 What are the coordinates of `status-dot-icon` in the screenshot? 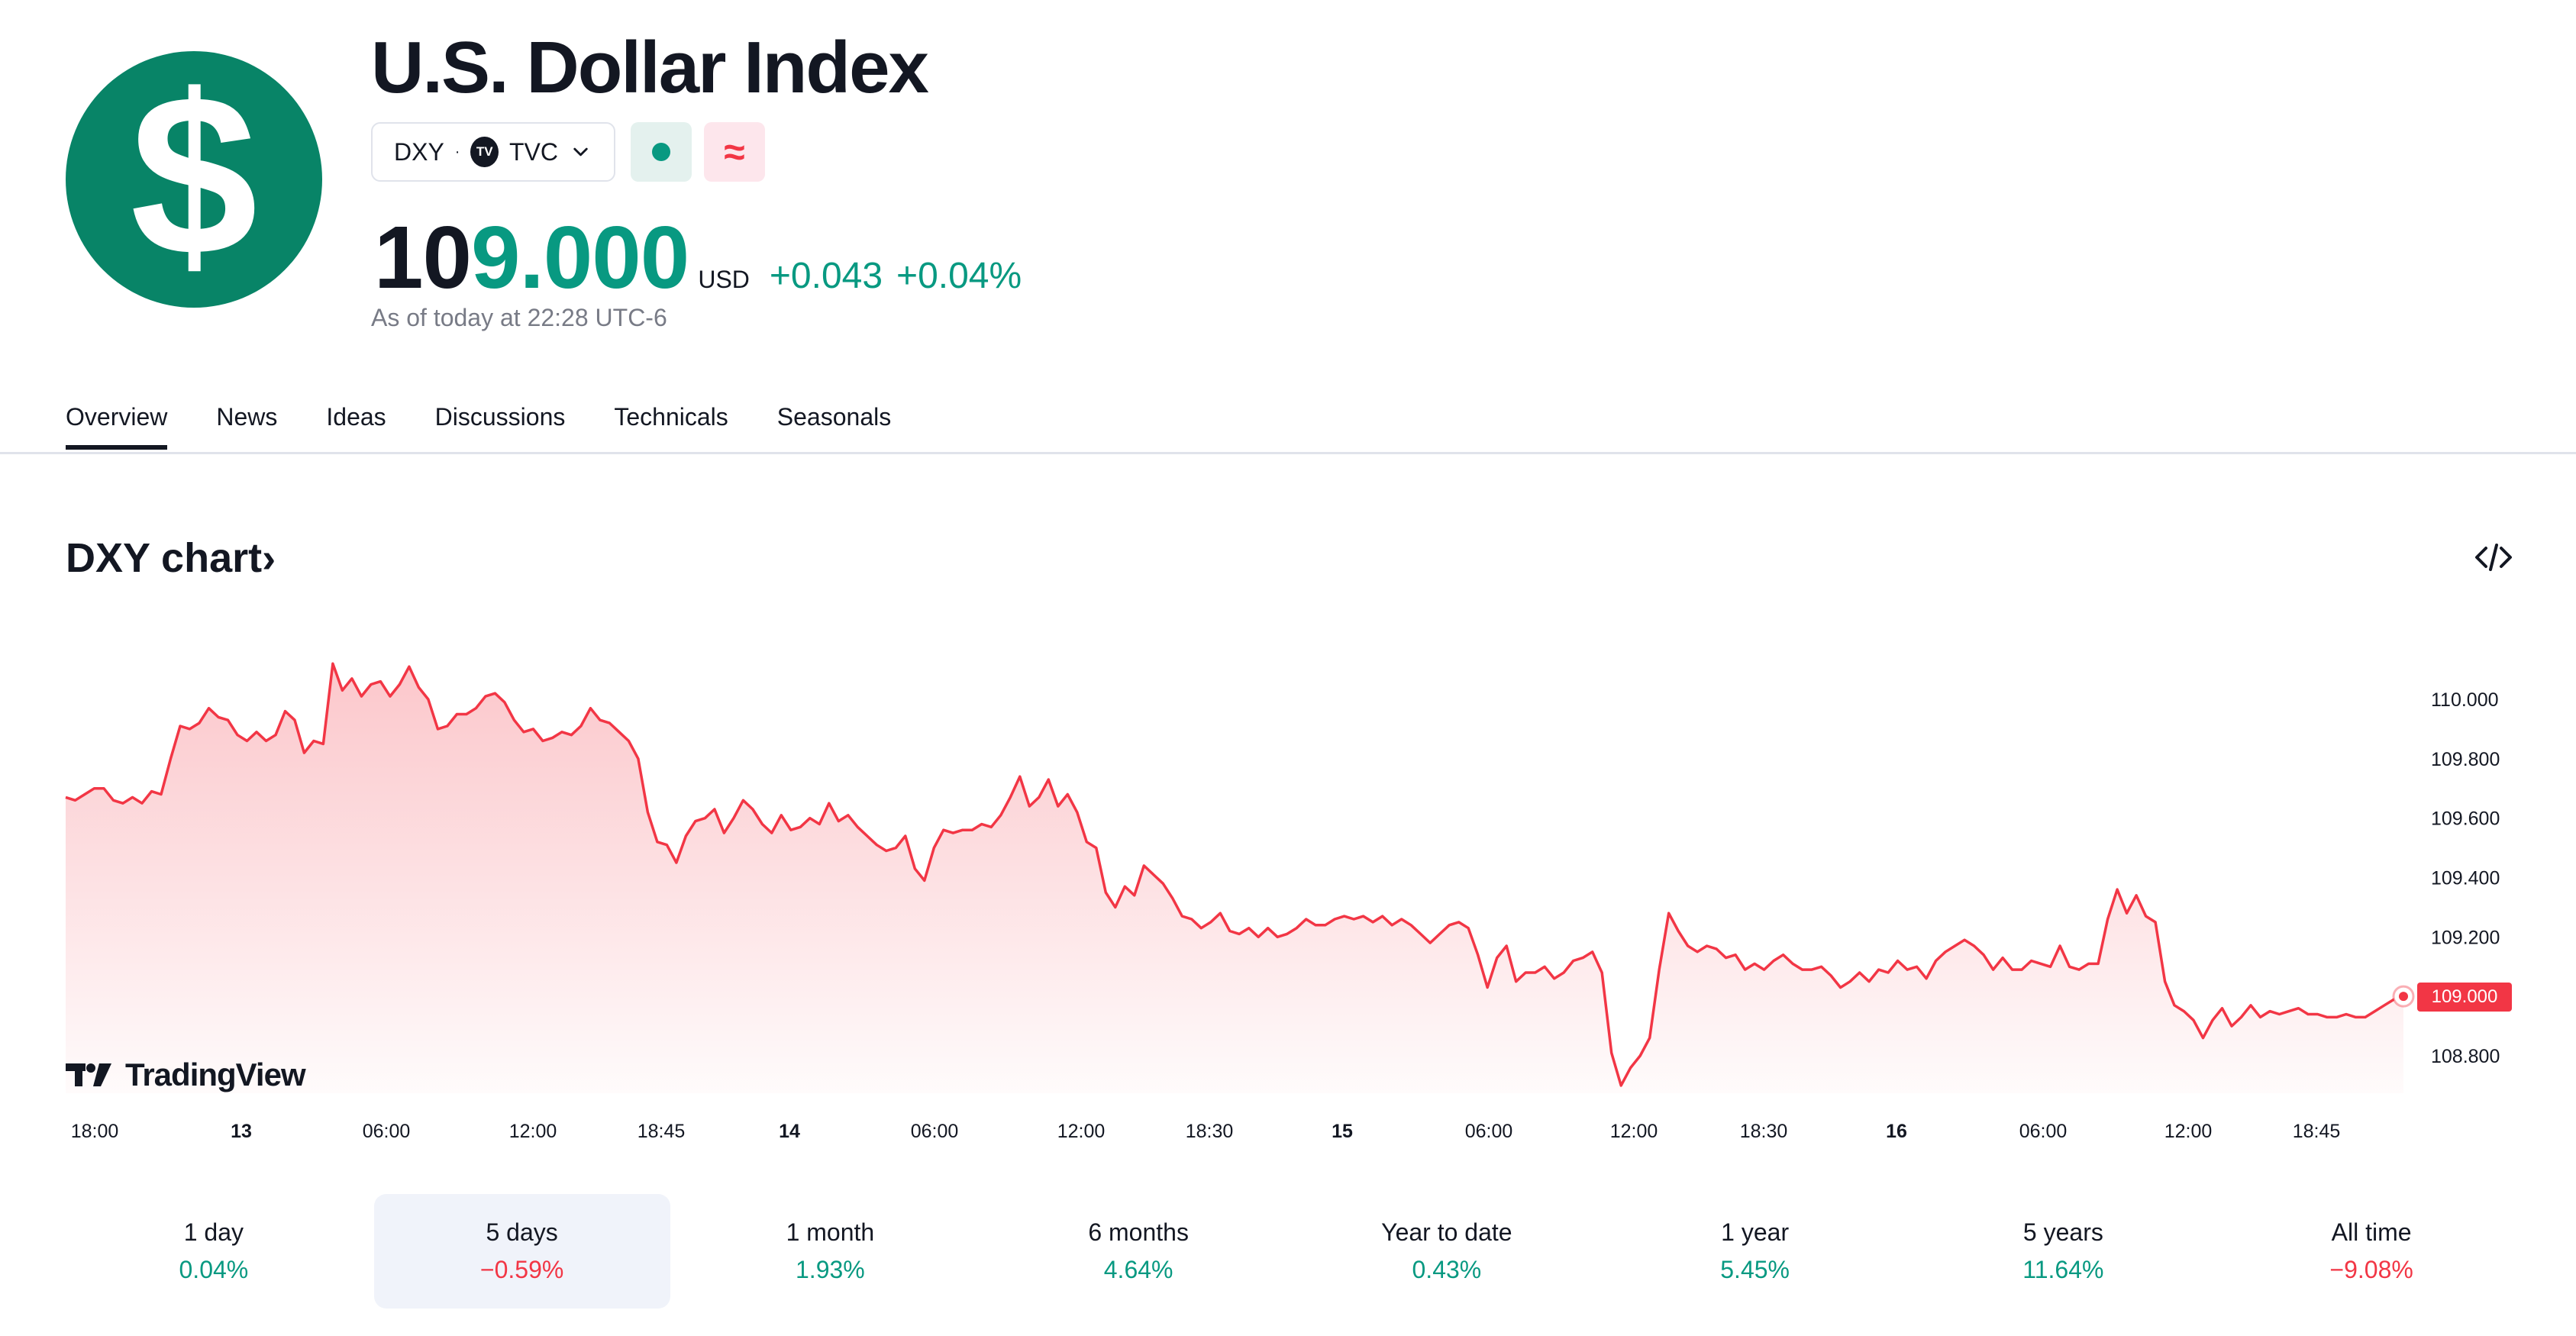 It's located at (661, 152).